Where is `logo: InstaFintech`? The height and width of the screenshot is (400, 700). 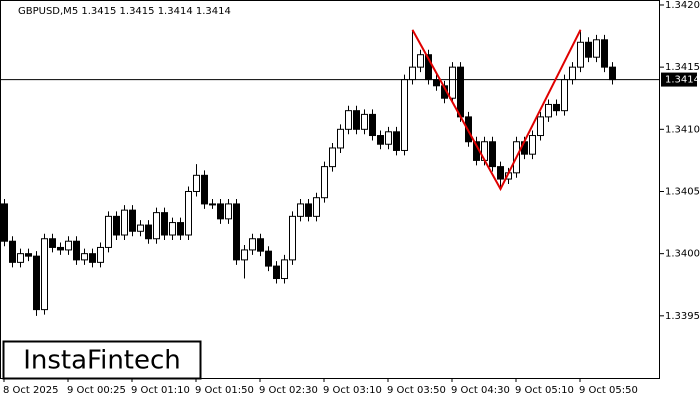 logo: InstaFintech is located at coordinates (102, 361).